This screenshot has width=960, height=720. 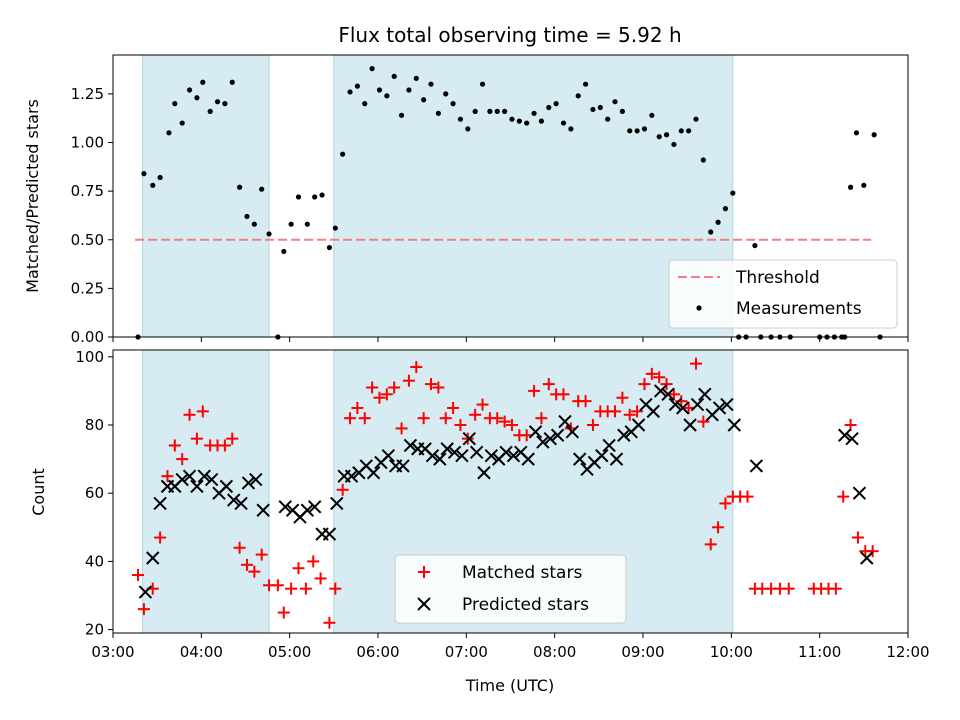 What do you see at coordinates (907, 652) in the screenshot?
I see `bottom-x-tick-label-9: 12:00` at bounding box center [907, 652].